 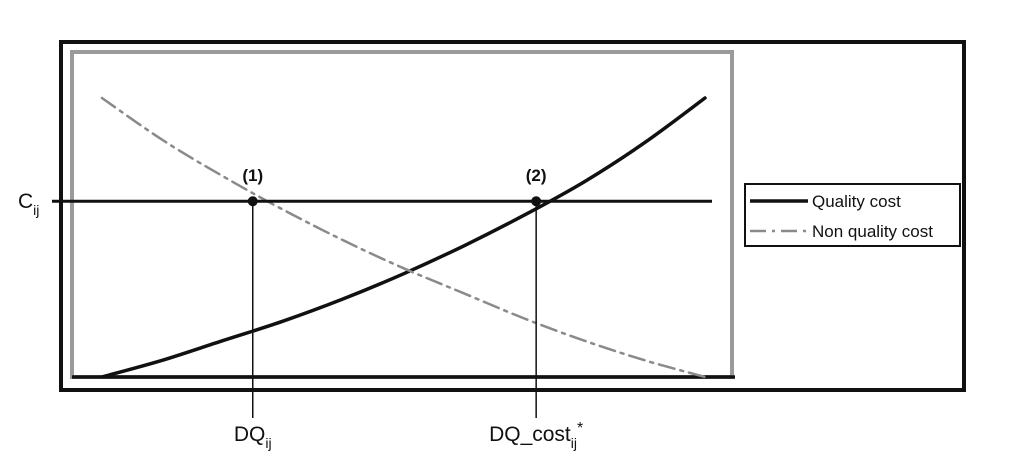 What do you see at coordinates (872, 231) in the screenshot?
I see `legend-label-non-quality-cost: Non quality cost` at bounding box center [872, 231].